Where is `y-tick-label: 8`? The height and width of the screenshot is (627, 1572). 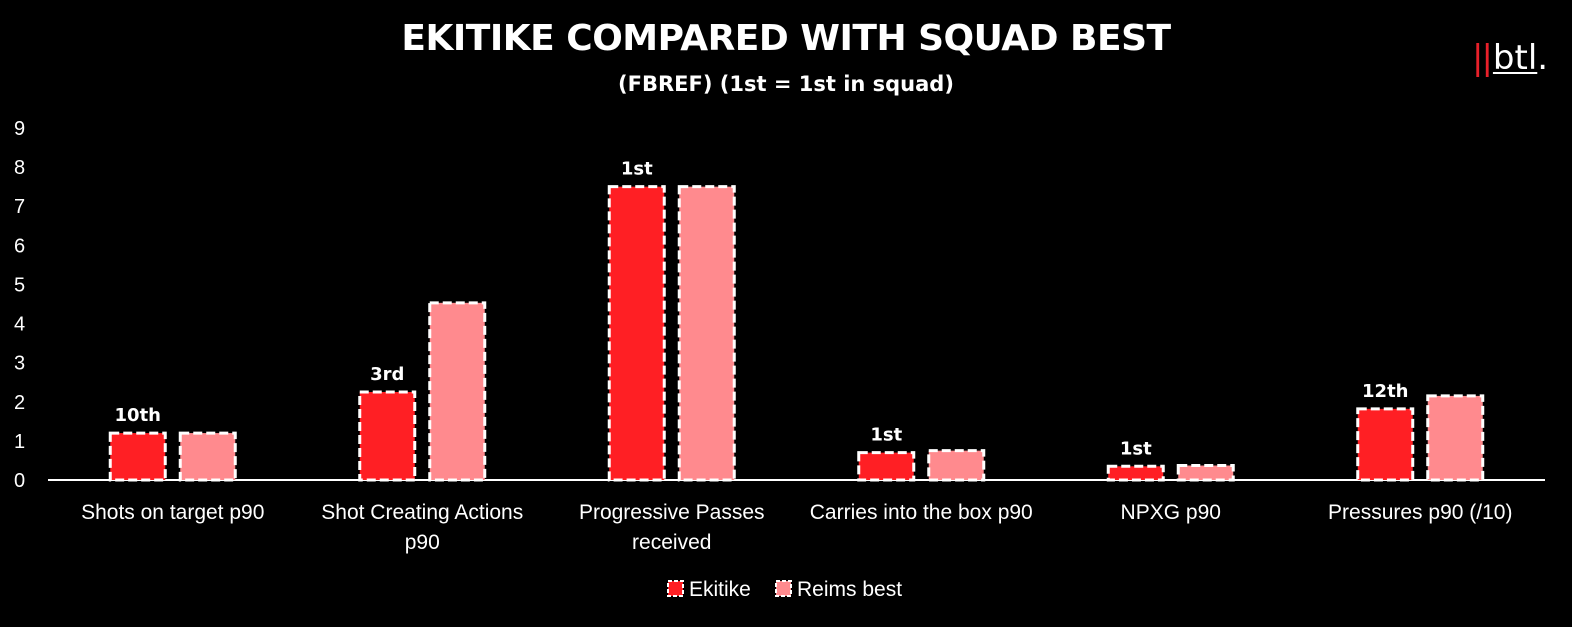
y-tick-label: 8 is located at coordinates (19, 168).